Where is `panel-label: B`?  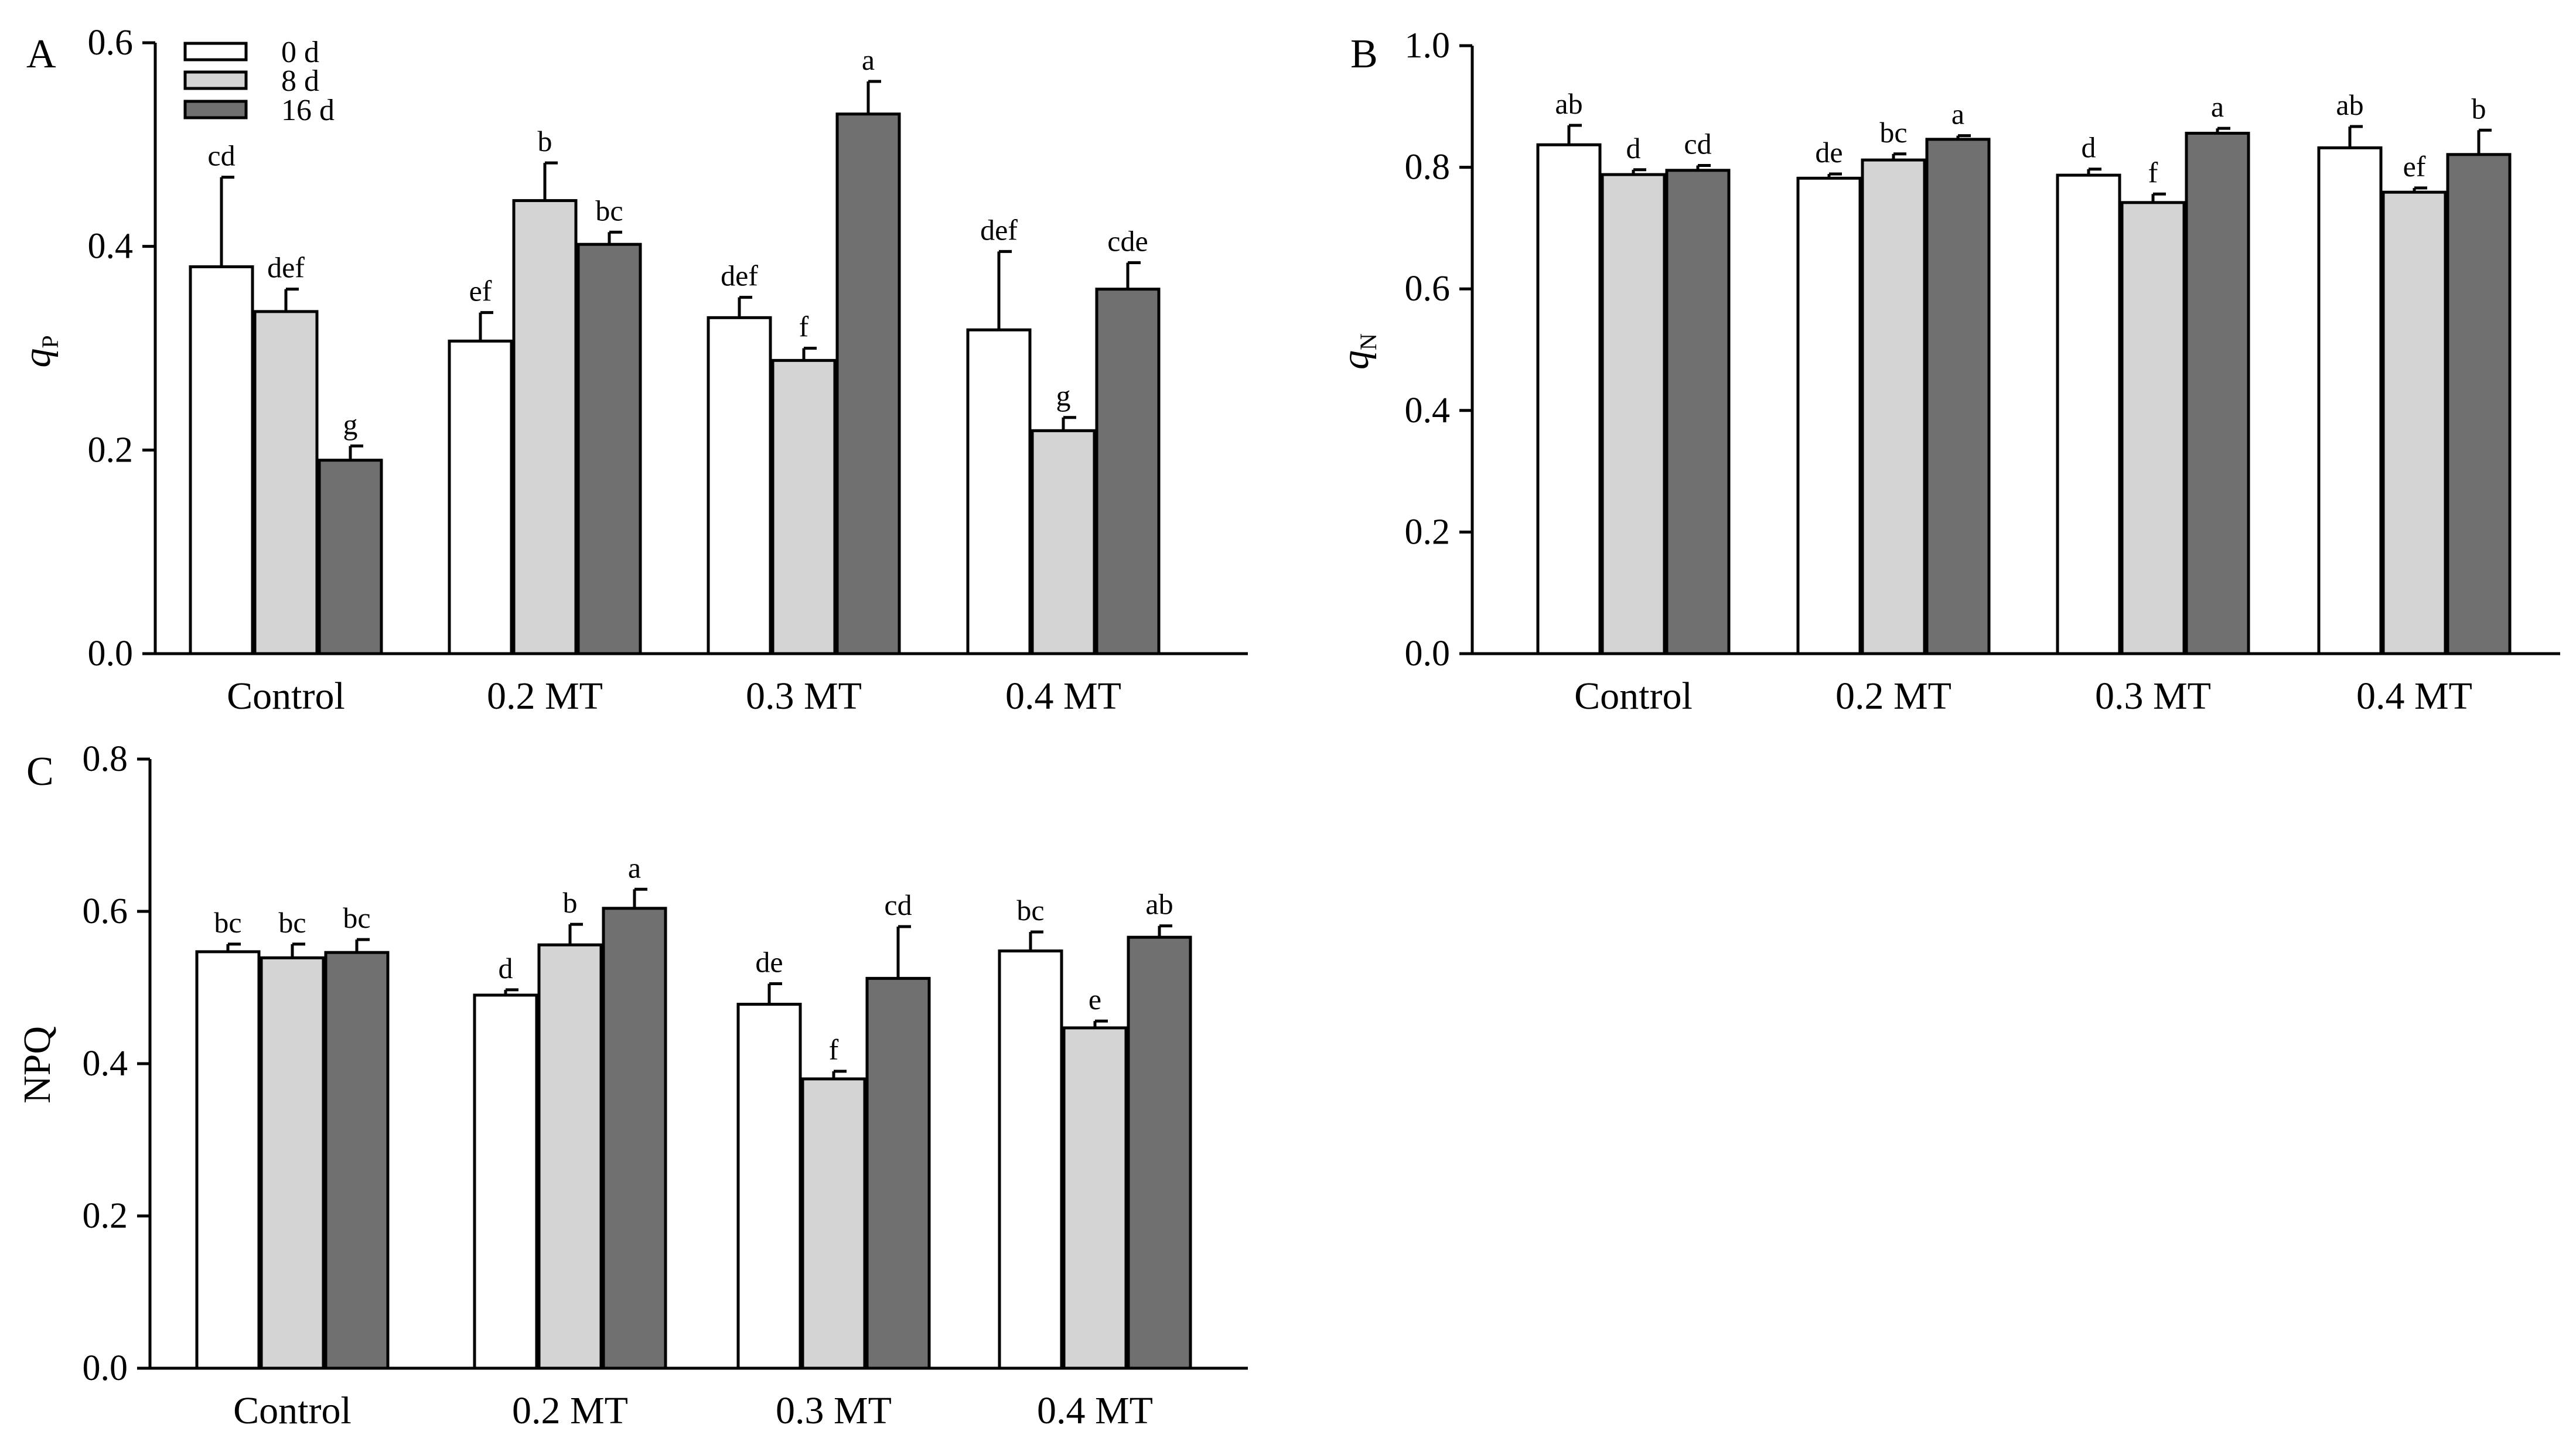
panel-label: B is located at coordinates (1364, 54).